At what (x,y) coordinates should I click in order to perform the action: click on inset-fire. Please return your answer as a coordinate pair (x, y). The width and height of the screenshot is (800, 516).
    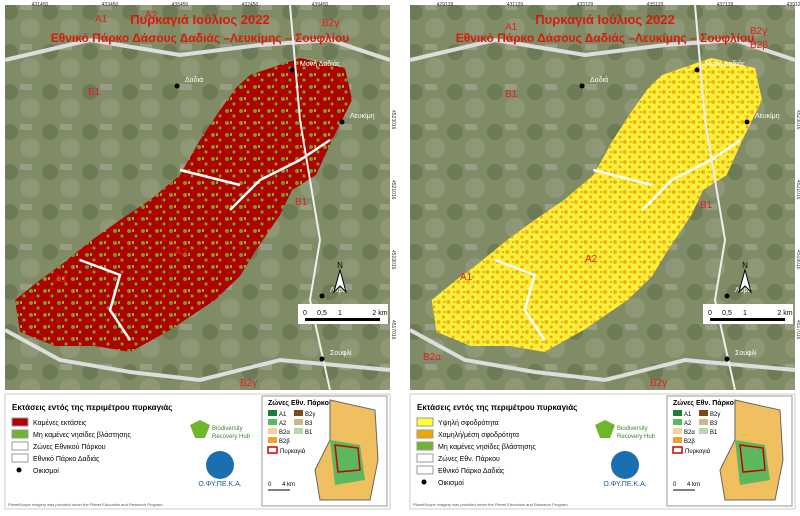
    Looking at the image, I should click on (347, 458).